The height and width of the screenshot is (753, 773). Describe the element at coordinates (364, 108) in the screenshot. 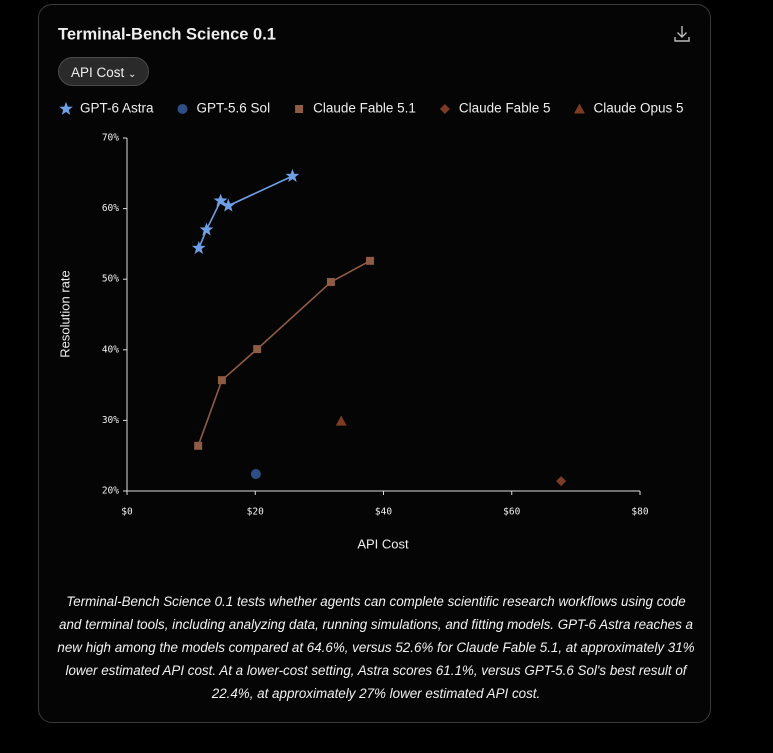

I see `legend-label: Claude Fable 5.1` at that location.